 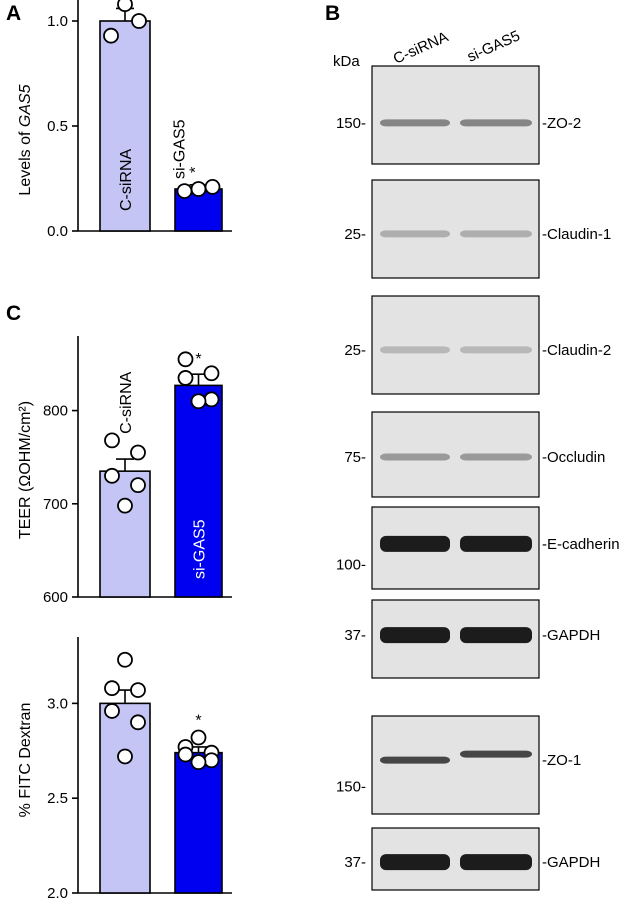 I want to click on panel-label-a: A, so click(x=13, y=13).